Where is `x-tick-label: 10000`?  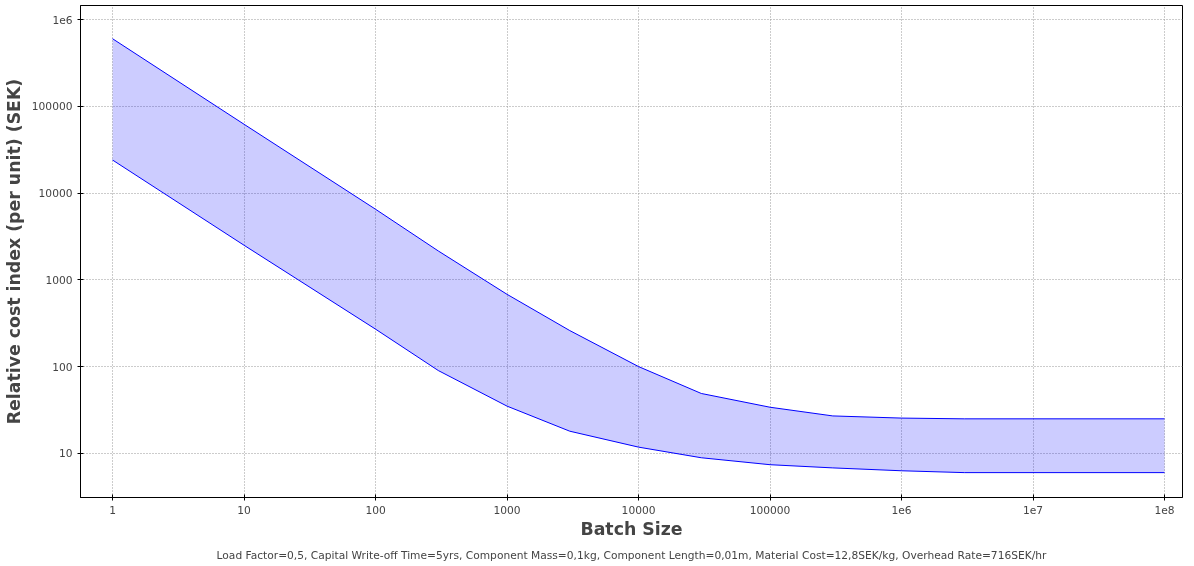
x-tick-label: 10000 is located at coordinates (638, 510).